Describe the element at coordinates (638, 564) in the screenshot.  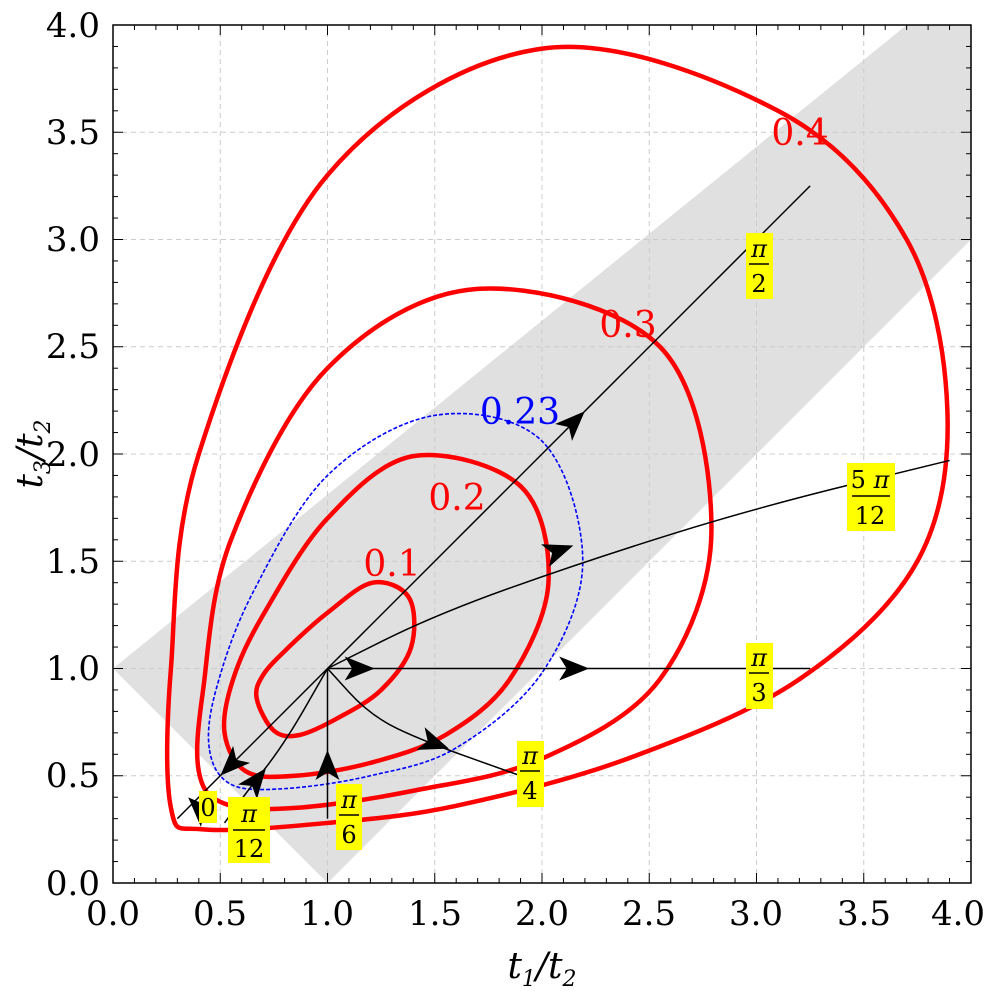
I see `flow-line-5π/12` at that location.